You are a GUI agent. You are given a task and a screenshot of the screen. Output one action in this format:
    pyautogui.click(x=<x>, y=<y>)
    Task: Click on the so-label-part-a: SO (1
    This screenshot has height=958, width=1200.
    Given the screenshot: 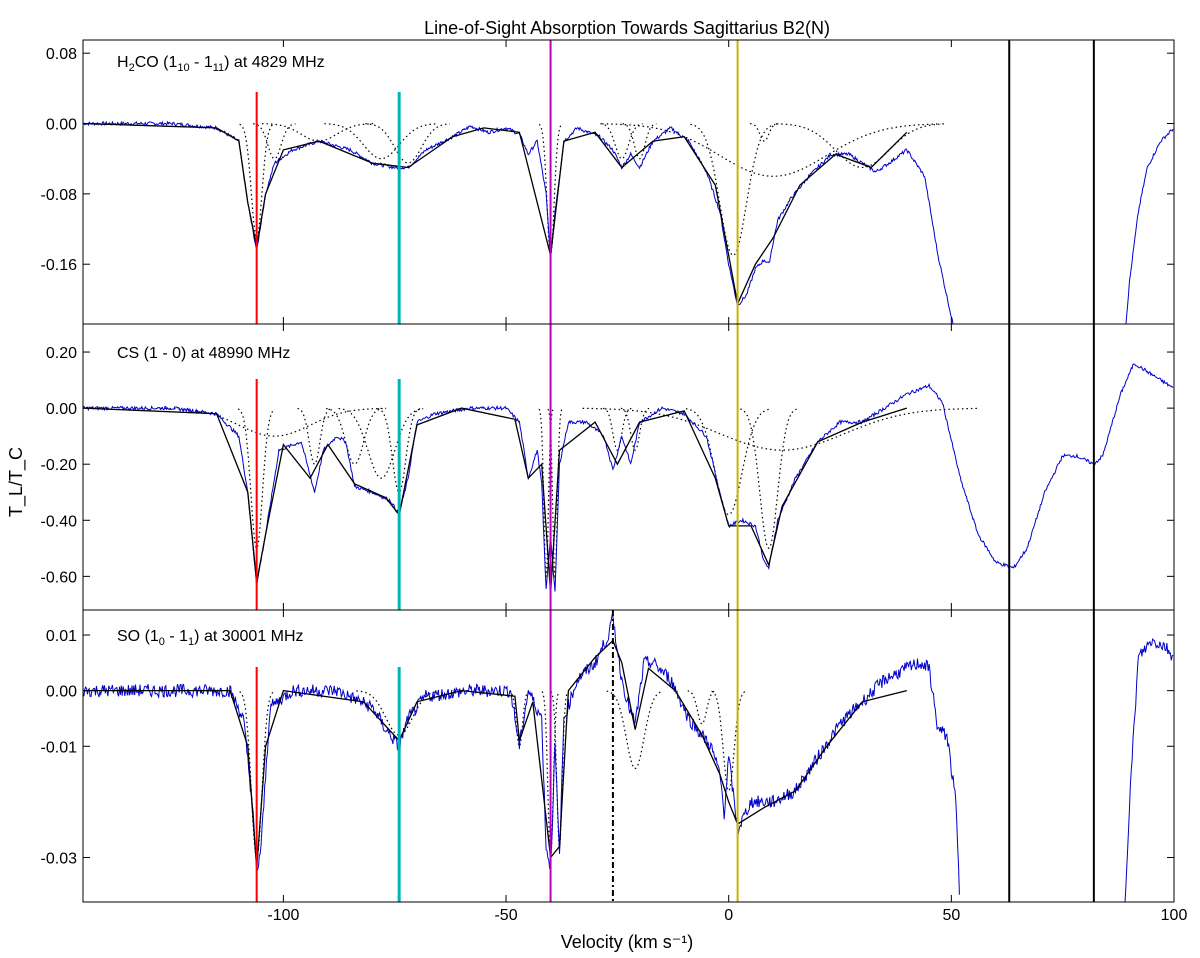 What is the action you would take?
    pyautogui.click(x=138, y=636)
    